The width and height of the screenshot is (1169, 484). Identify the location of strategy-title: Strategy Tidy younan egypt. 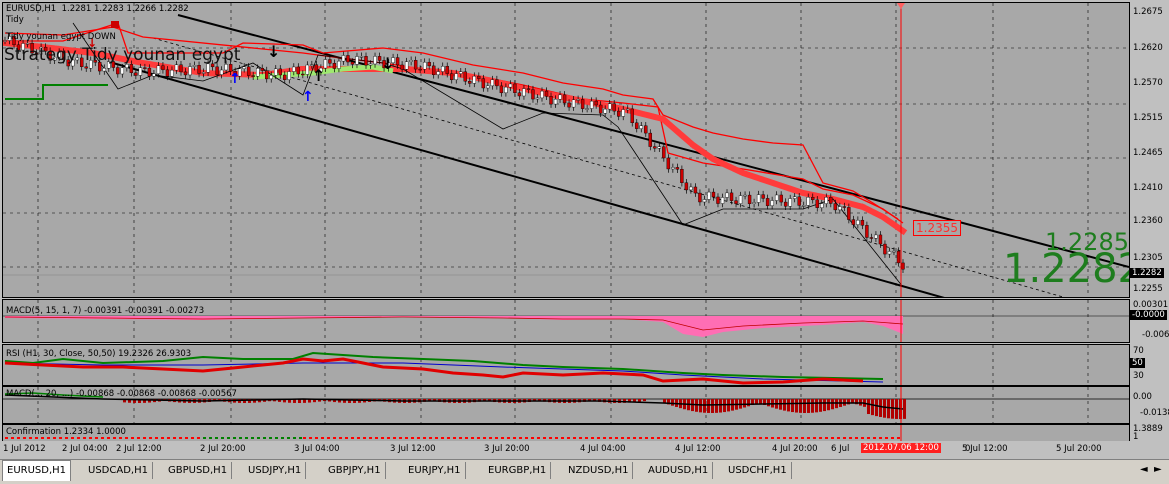
(122, 55).